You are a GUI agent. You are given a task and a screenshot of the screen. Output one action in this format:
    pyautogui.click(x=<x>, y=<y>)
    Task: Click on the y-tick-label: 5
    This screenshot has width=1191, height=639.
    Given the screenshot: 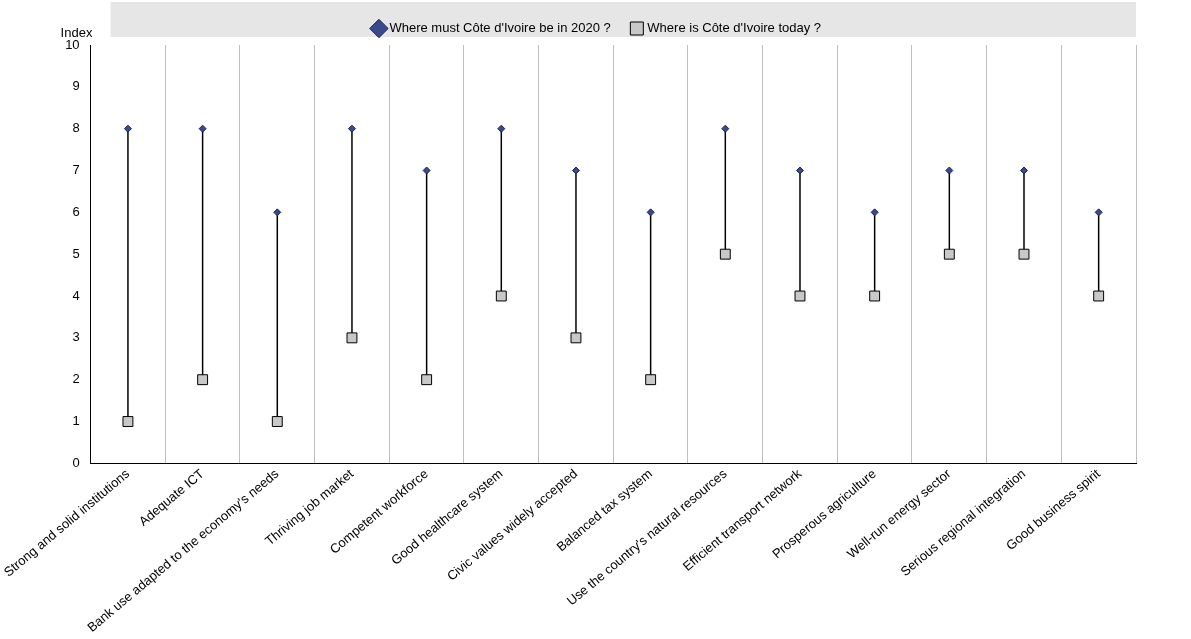 What is the action you would take?
    pyautogui.click(x=76, y=253)
    